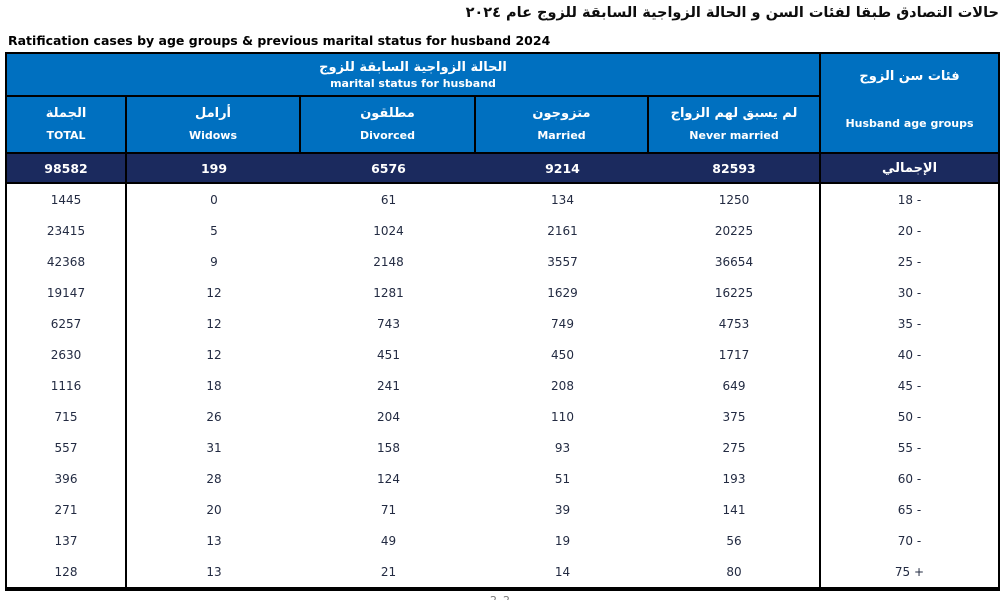 This screenshot has height=600, width=1005. I want to click on data-cell-married: 2161, so click(562, 230).